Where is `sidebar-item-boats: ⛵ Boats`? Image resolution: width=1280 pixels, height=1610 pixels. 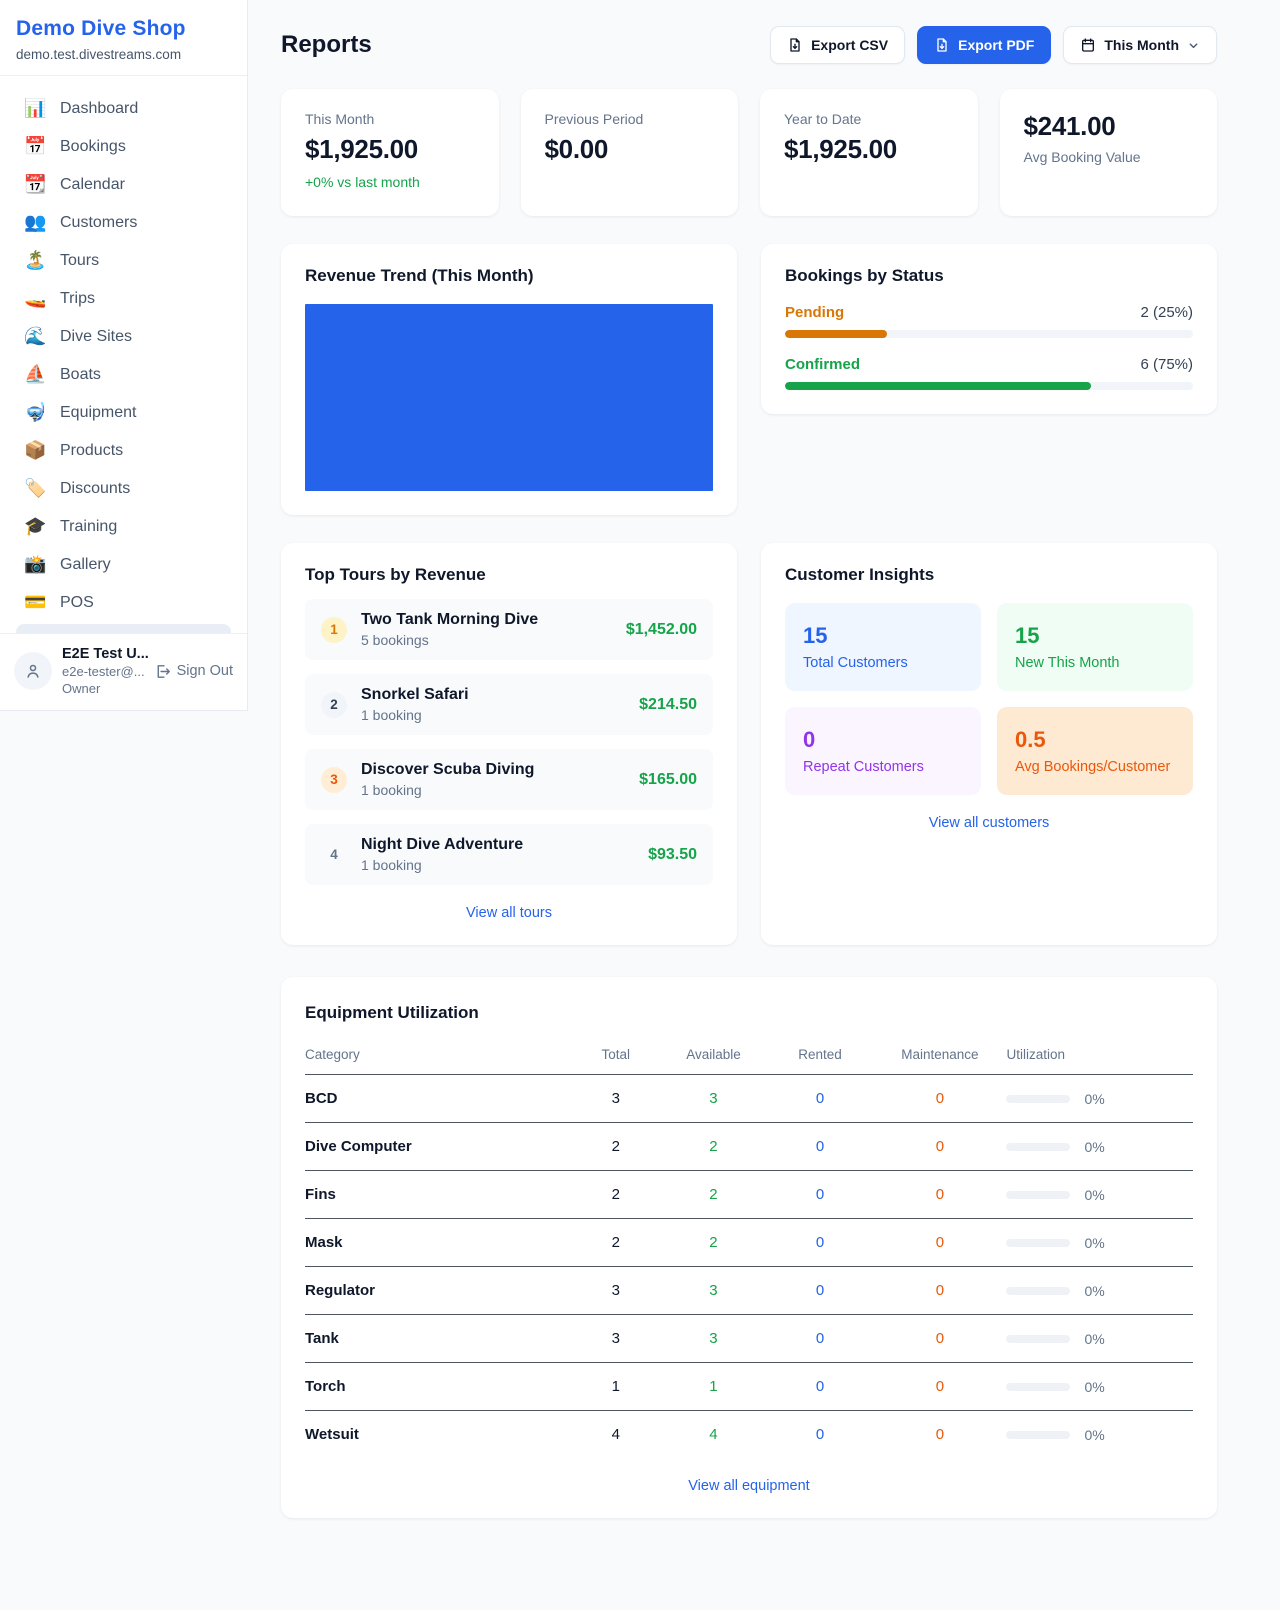
sidebar-item-boats: ⛵ Boats is located at coordinates (62, 374).